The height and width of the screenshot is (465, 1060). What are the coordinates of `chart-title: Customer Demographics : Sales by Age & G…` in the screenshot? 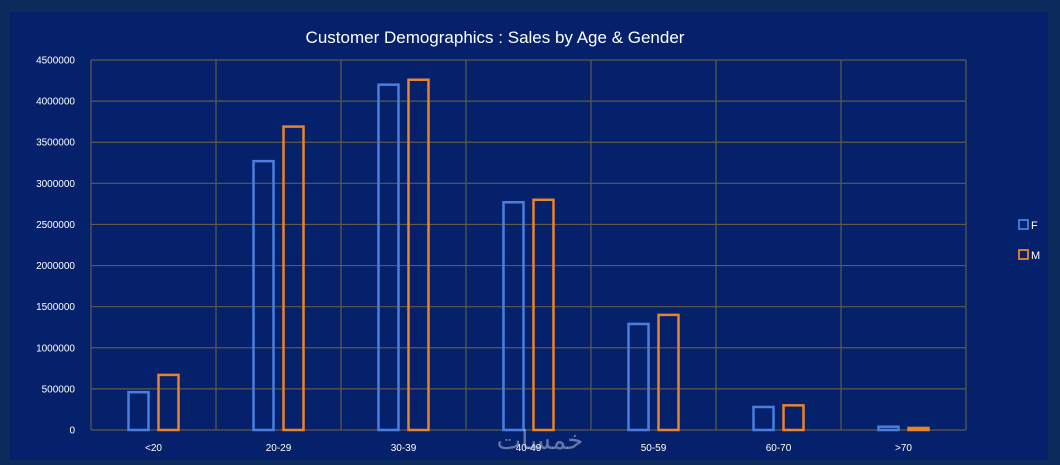 It's located at (495, 37).